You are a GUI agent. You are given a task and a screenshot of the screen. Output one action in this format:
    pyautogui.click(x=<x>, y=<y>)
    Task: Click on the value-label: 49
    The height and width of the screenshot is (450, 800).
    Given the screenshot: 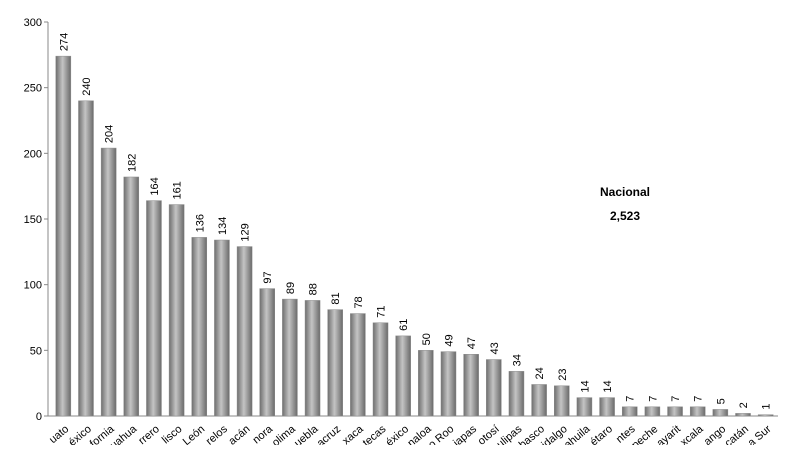 What is the action you would take?
    pyautogui.click(x=449, y=340)
    